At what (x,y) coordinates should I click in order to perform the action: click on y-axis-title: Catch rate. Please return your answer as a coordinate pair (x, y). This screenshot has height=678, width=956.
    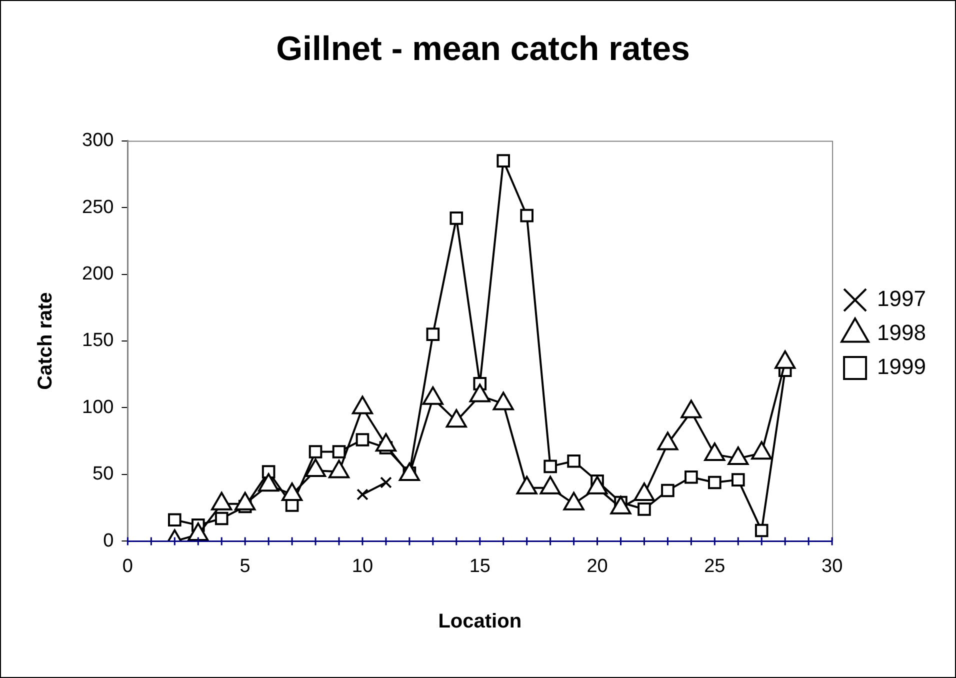
    Looking at the image, I should click on (45, 341).